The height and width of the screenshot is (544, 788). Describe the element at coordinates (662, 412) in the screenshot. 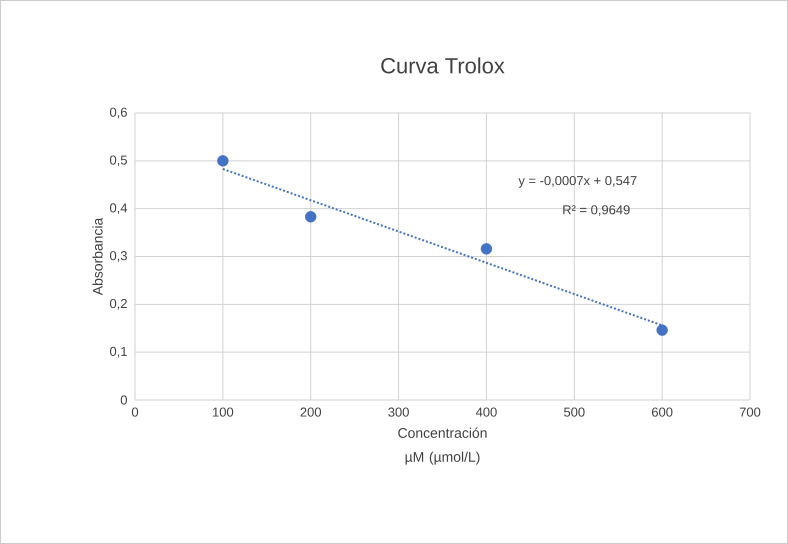

I see `x-tick-label: 600` at that location.